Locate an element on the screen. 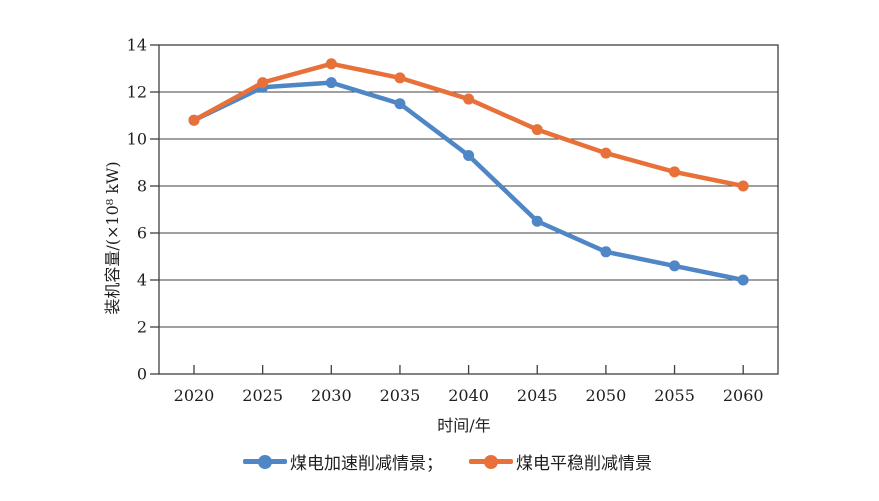  y-axis-ticks is located at coordinates (154, 209).